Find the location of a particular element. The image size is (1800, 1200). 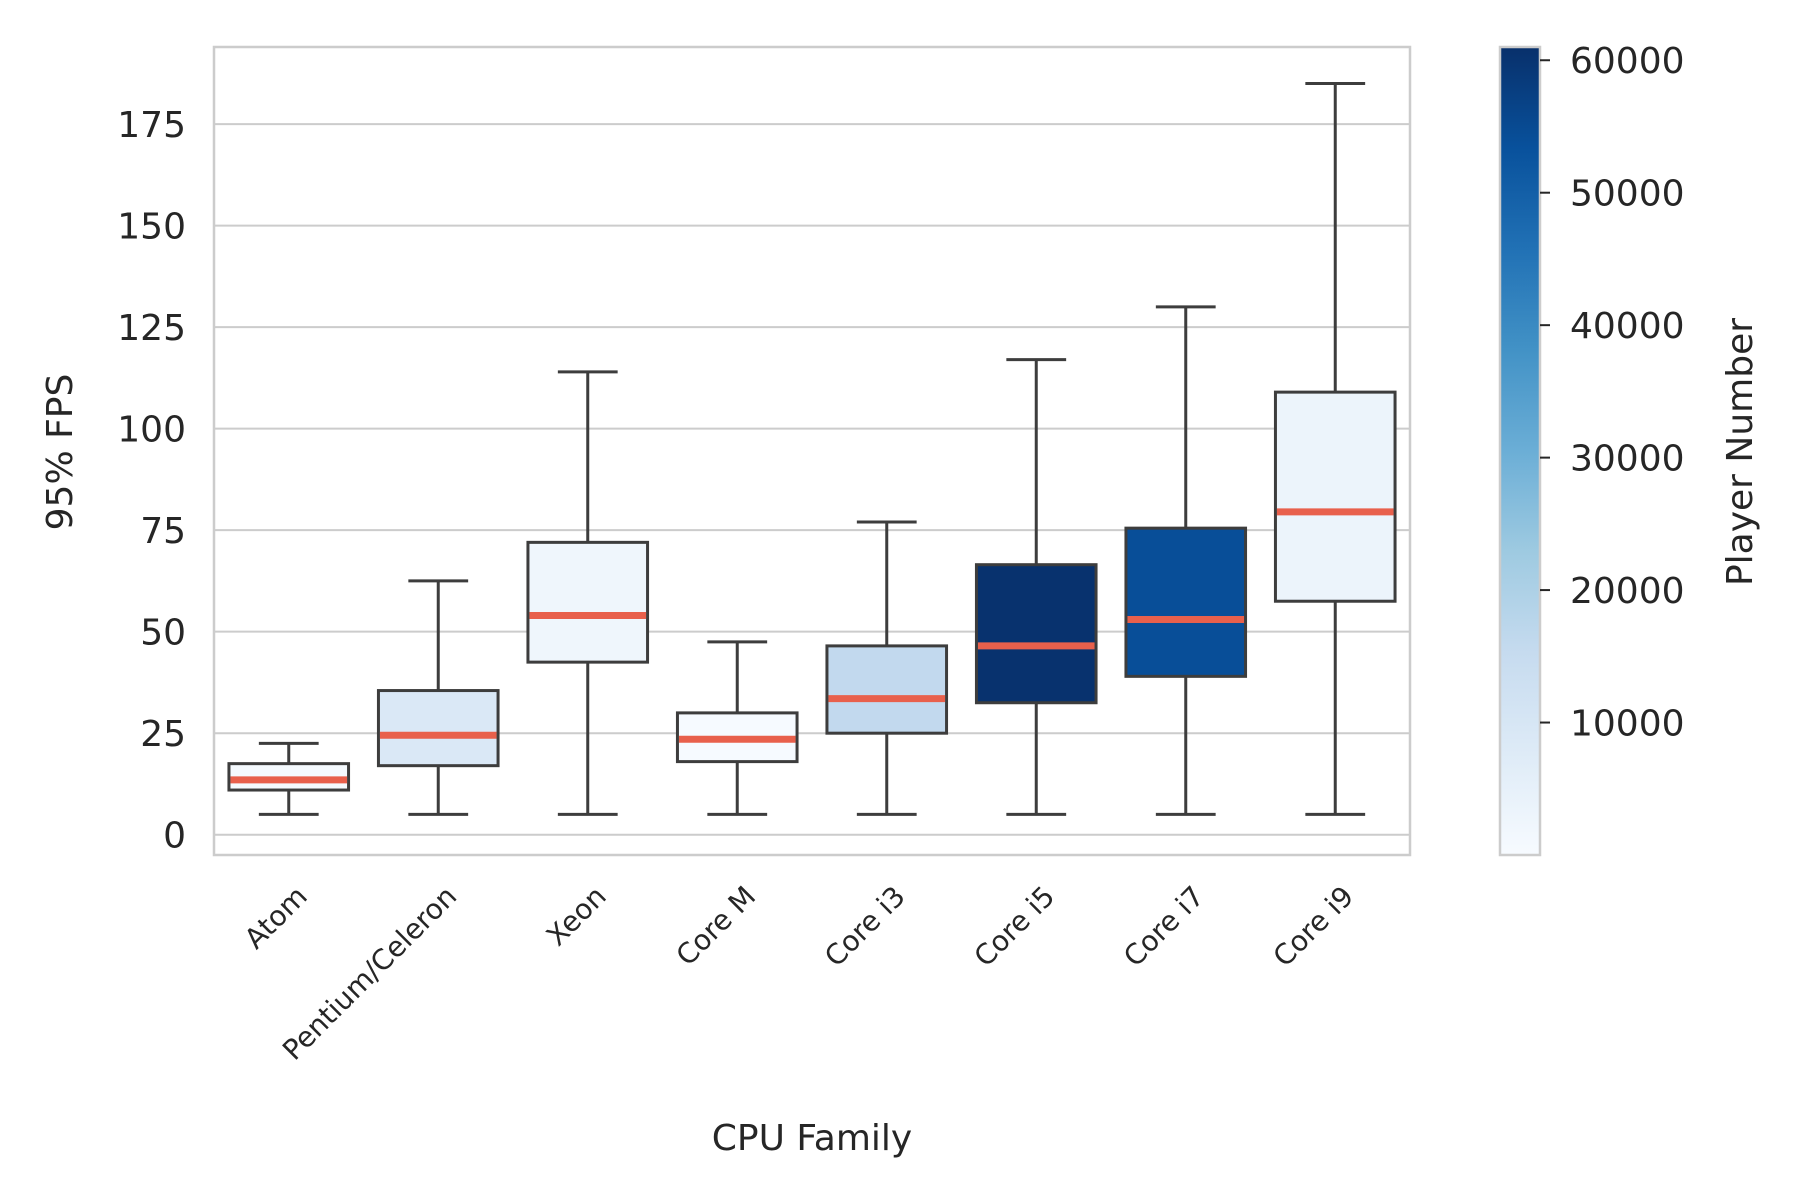

x-tick-label: Xeon is located at coordinates (576, 916).